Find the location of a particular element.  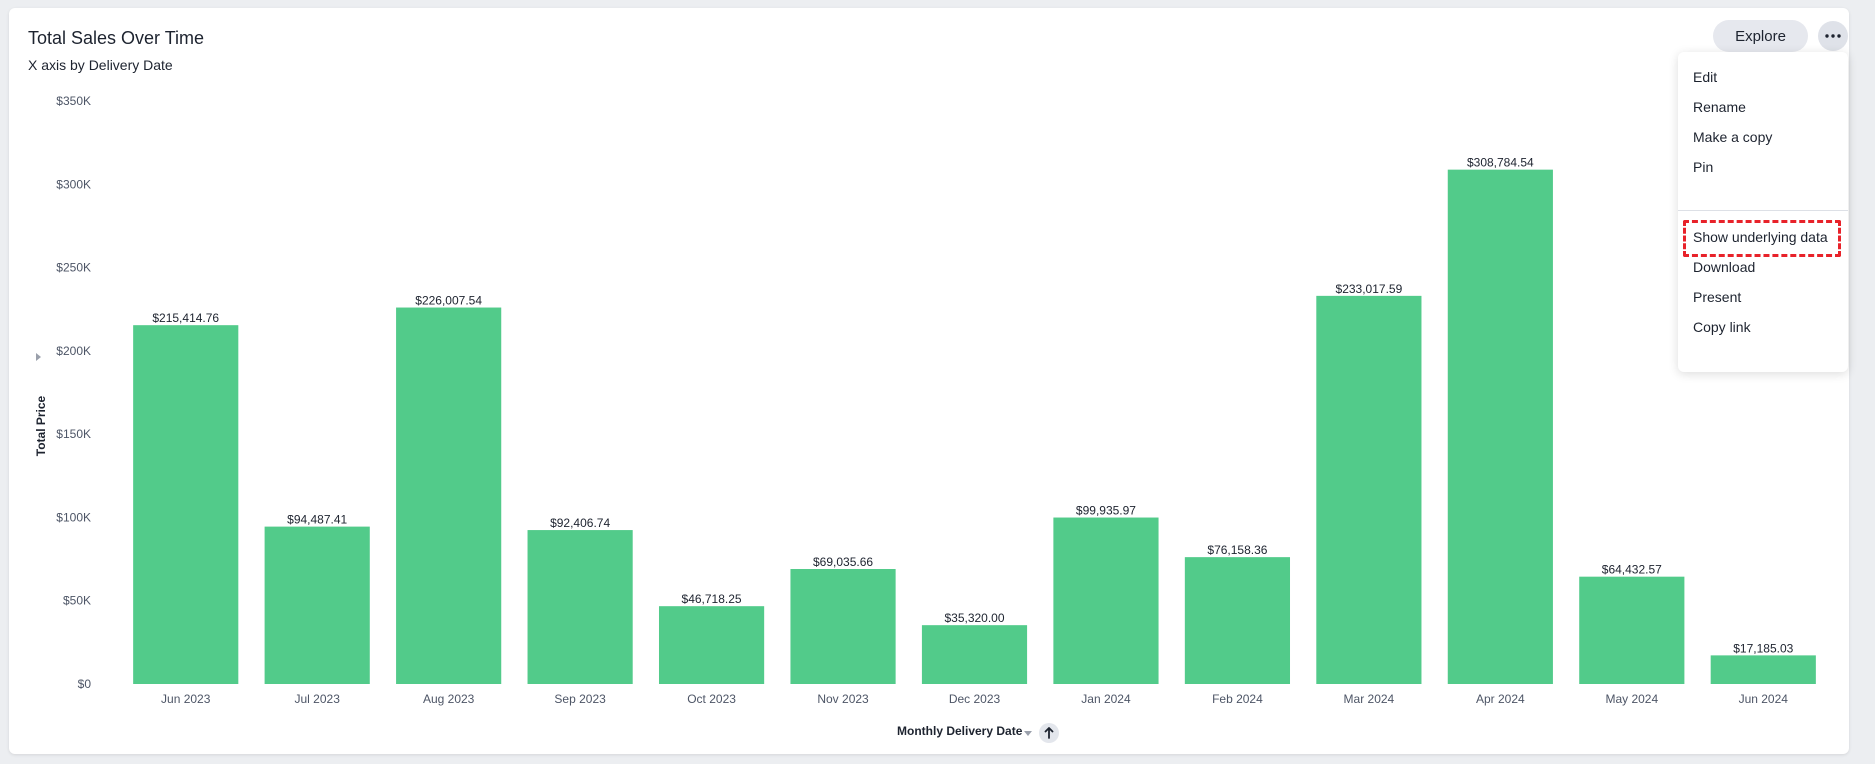

y-tick-label: $200K is located at coordinates (73, 351).